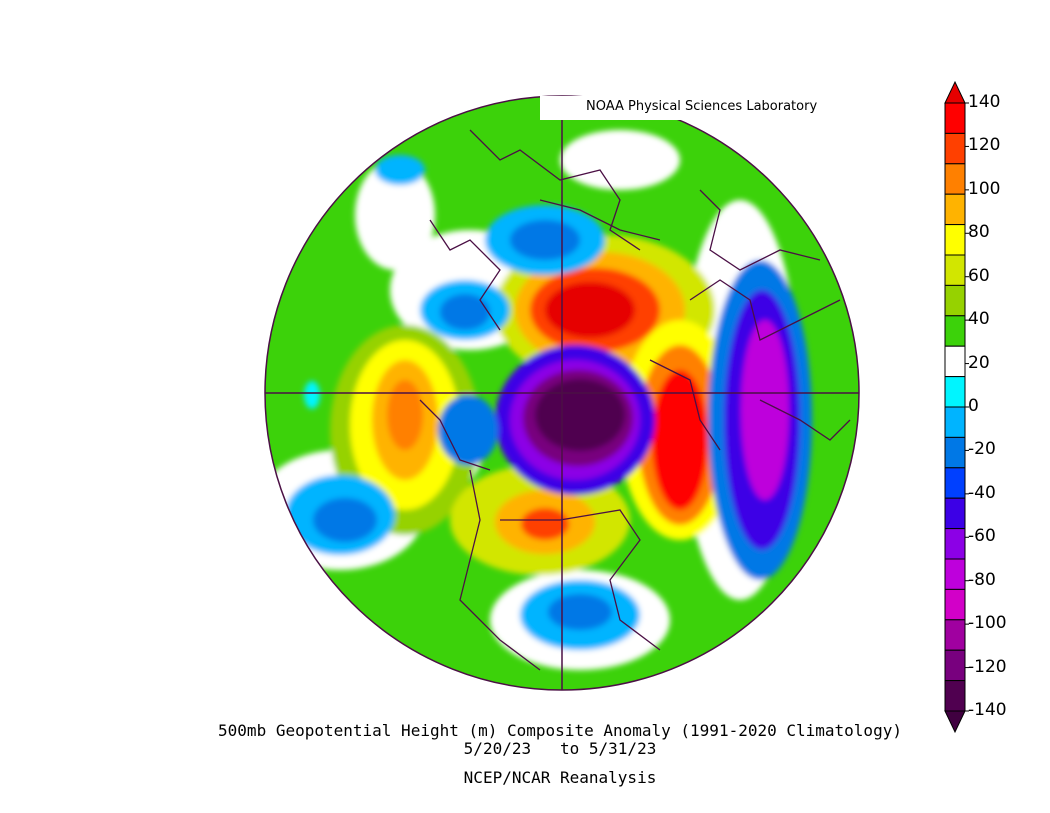  I want to click on colorbar-label: 40, so click(979, 319).